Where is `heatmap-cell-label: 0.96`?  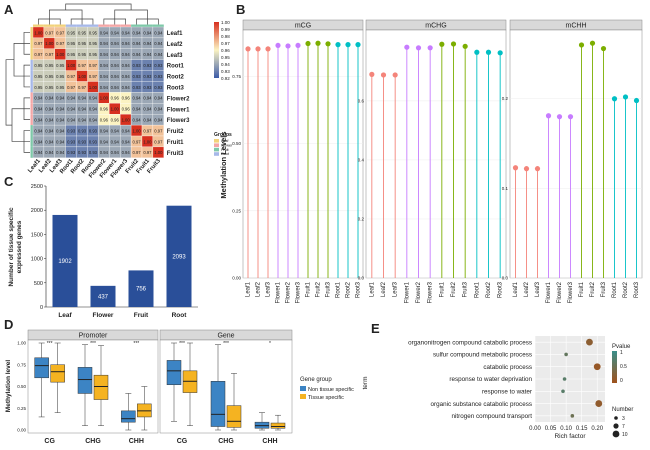 heatmap-cell-label: 0.96 is located at coordinates (115, 119).